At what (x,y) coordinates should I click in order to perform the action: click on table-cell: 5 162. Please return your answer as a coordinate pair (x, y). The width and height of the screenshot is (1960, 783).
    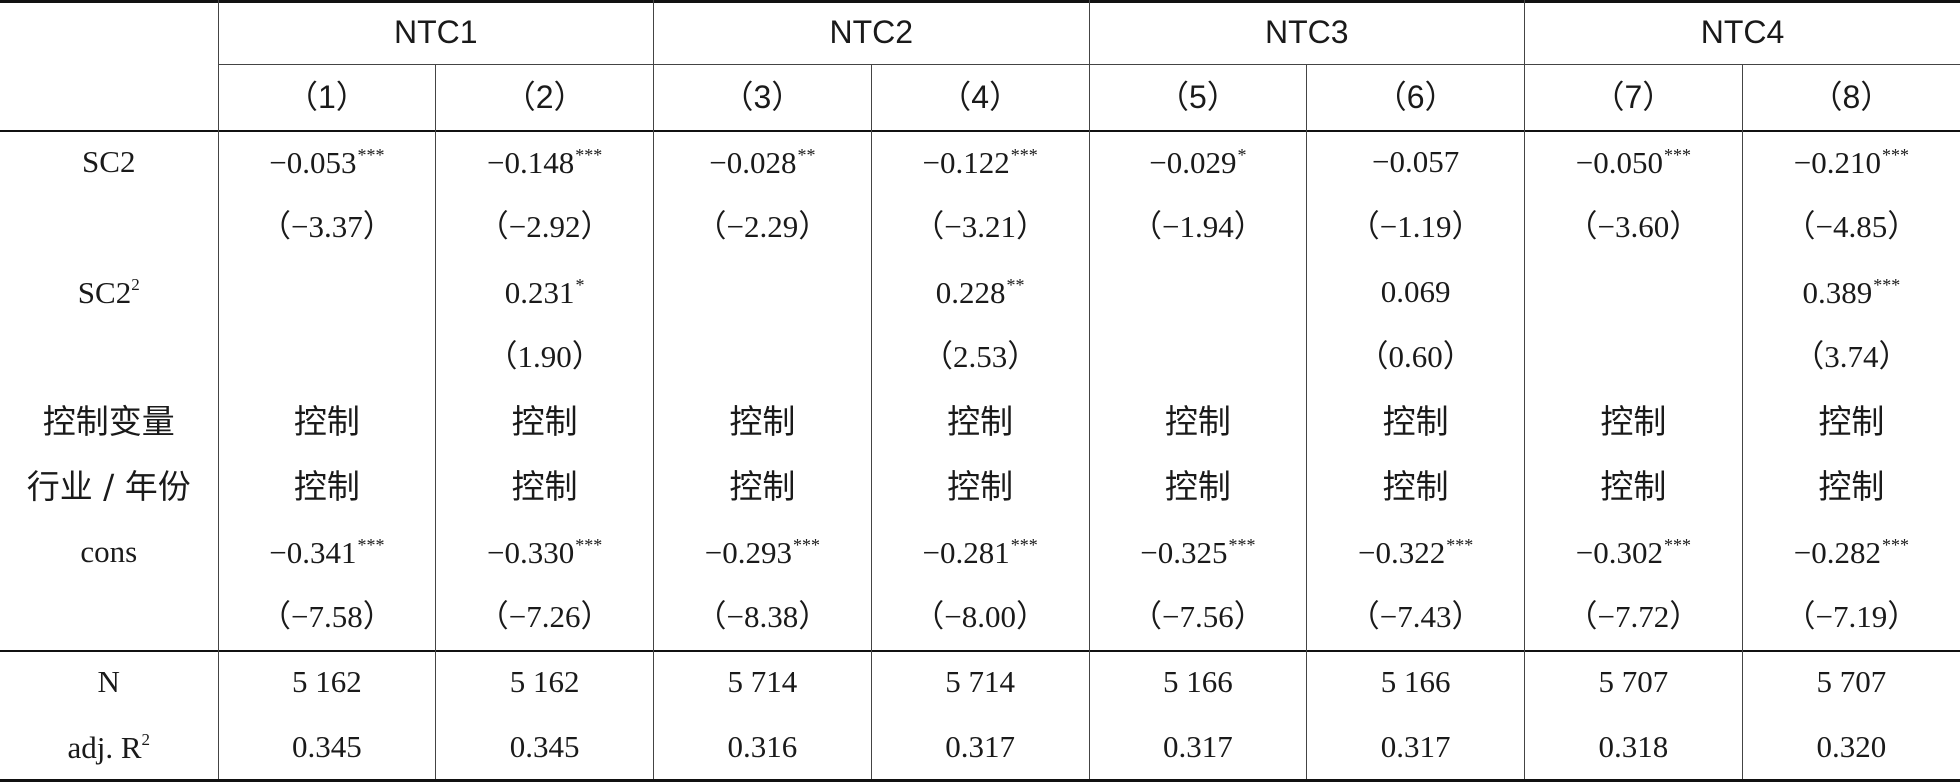
    Looking at the image, I should click on (326, 681).